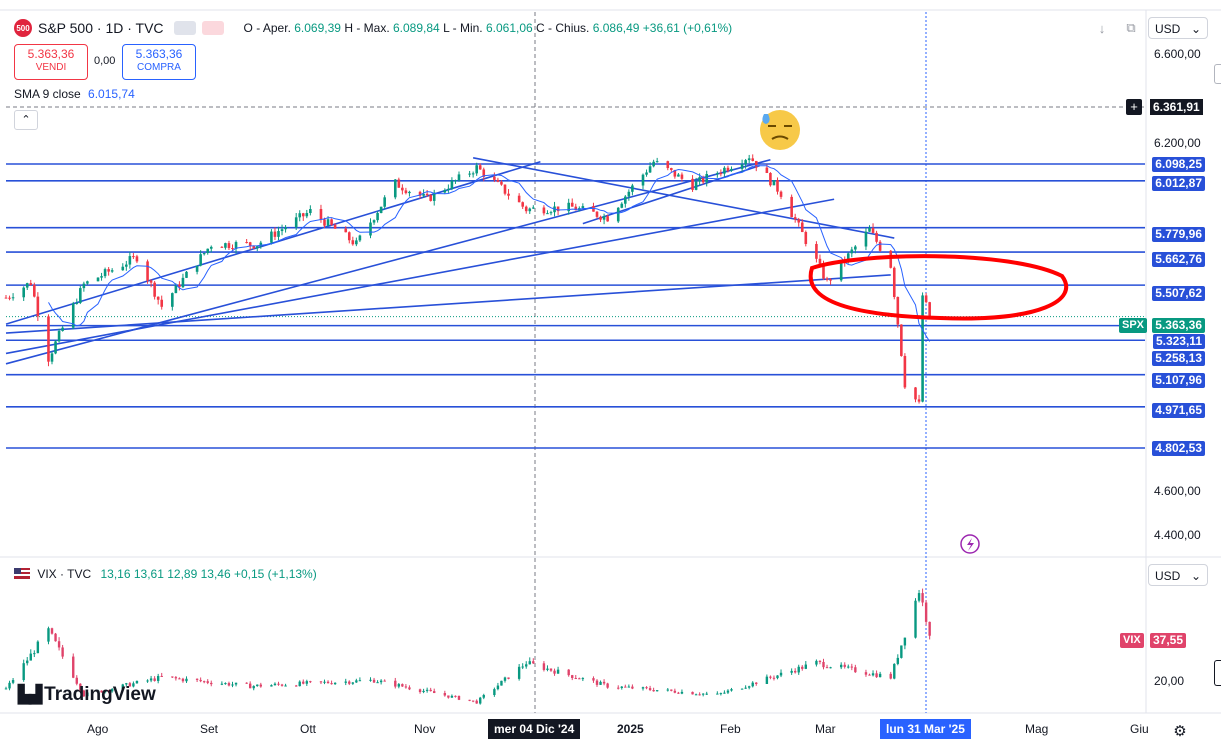 This screenshot has height=751, width=1221. I want to click on sma-name: SMA 9 close, so click(47, 94).